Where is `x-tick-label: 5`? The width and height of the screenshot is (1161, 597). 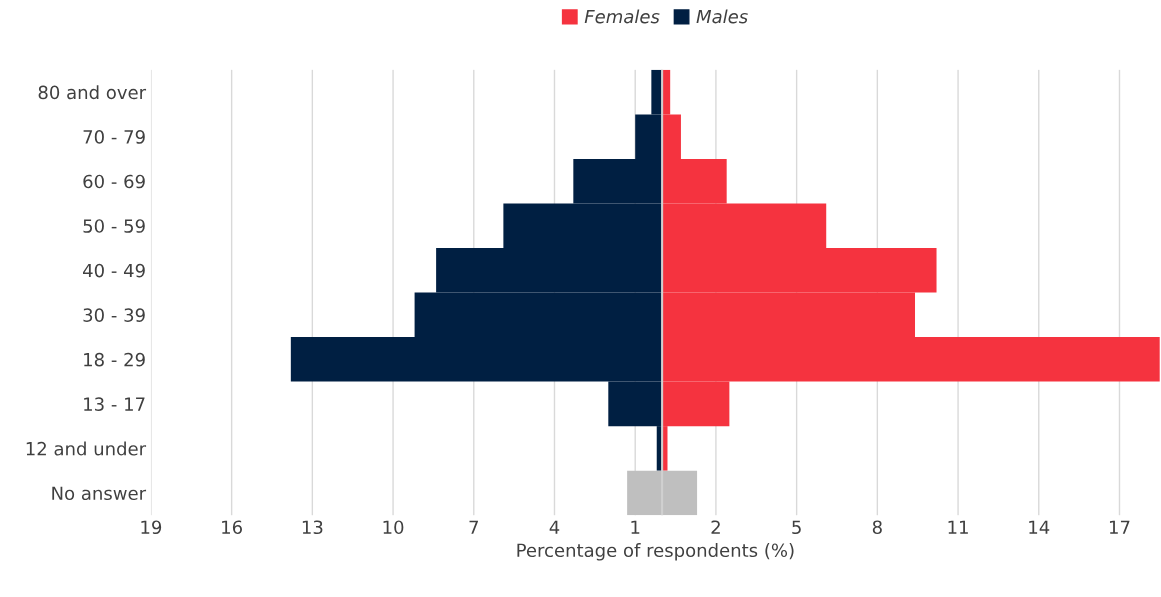 x-tick-label: 5 is located at coordinates (796, 527).